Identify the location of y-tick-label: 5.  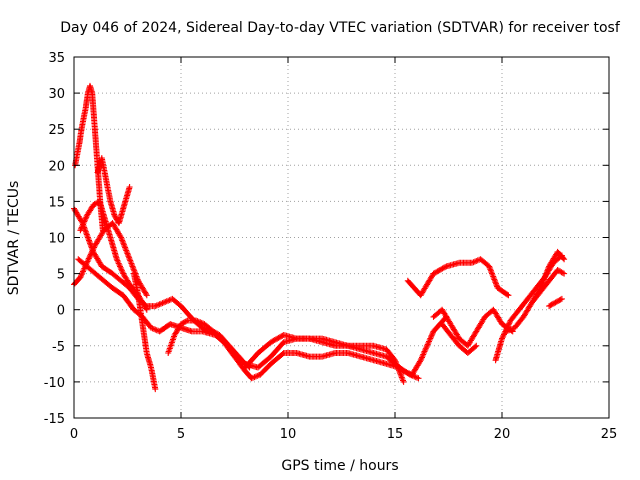
(61, 275).